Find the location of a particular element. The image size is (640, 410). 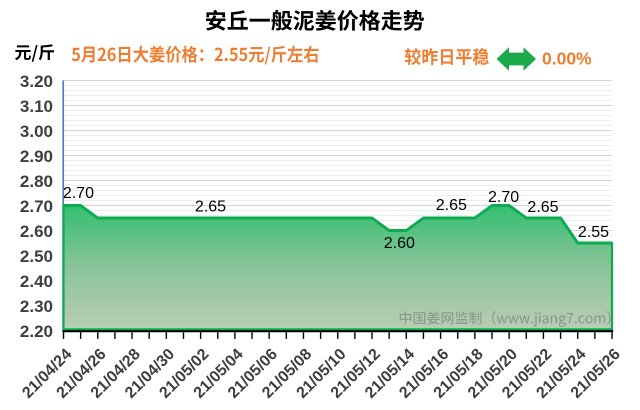

svg-text: 2.30 is located at coordinates (36, 306).